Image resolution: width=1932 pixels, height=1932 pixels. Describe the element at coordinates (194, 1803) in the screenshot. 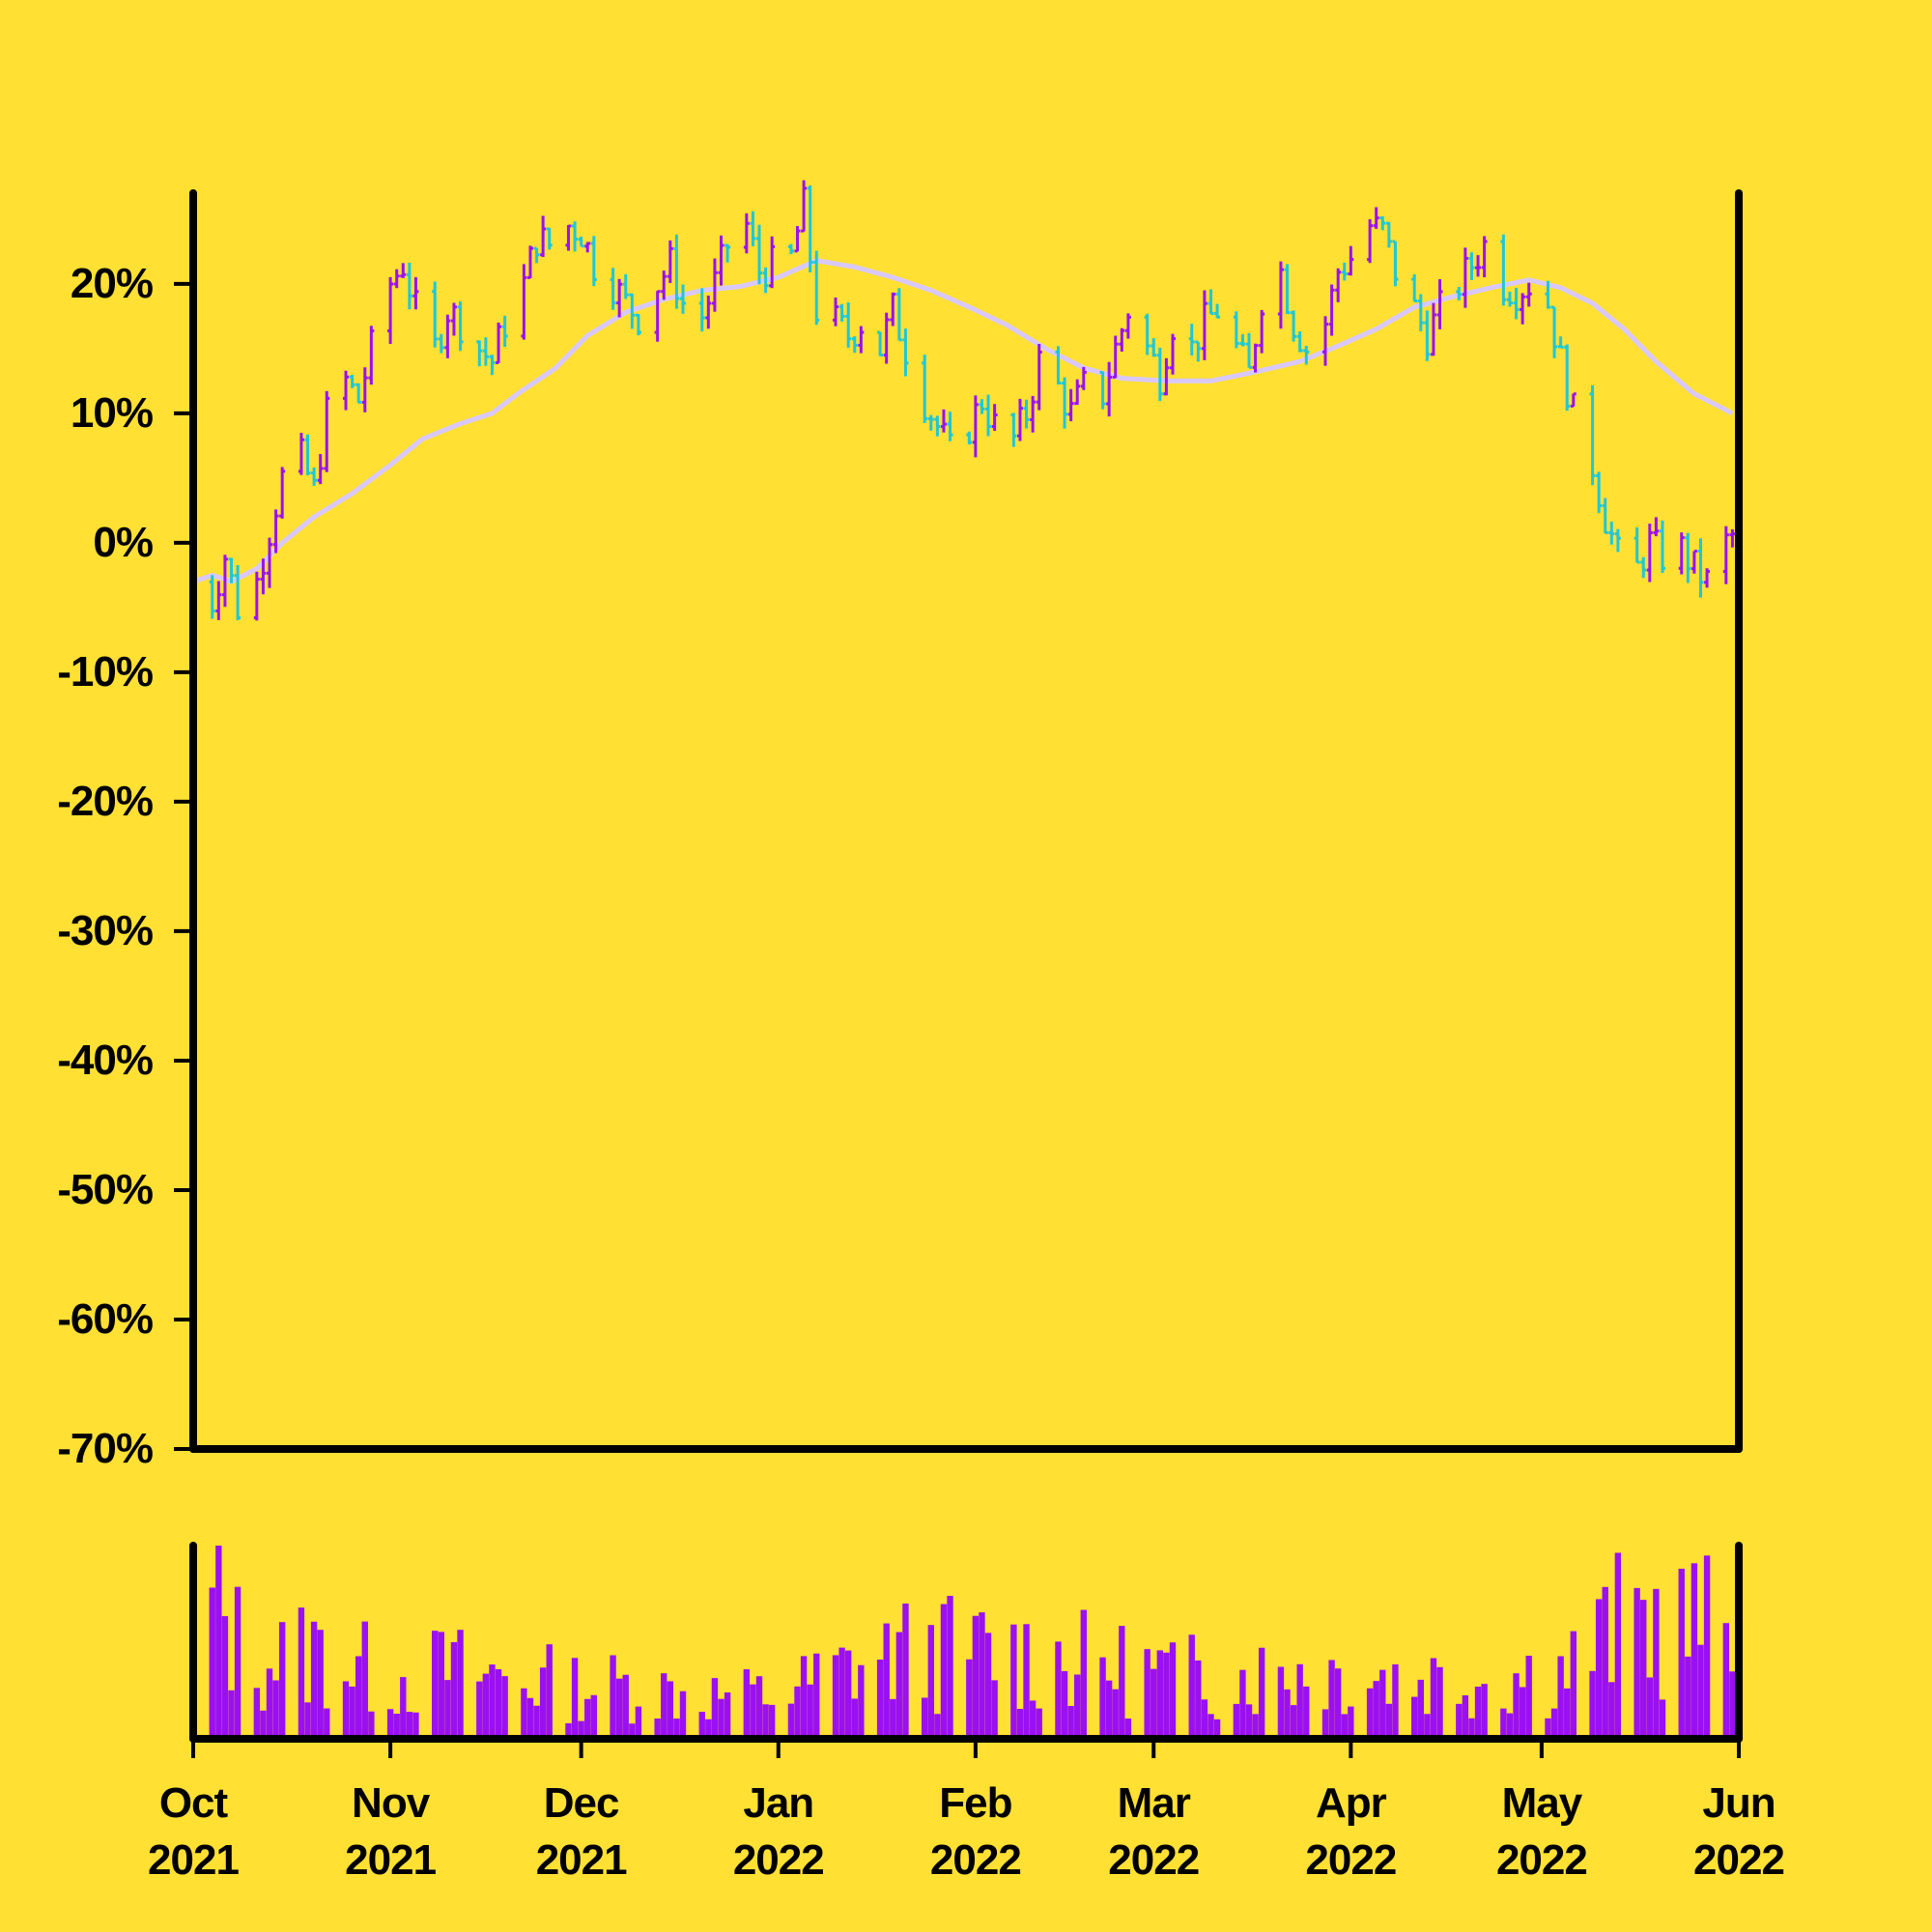

I see `x-tick-month-label: Oct` at that location.